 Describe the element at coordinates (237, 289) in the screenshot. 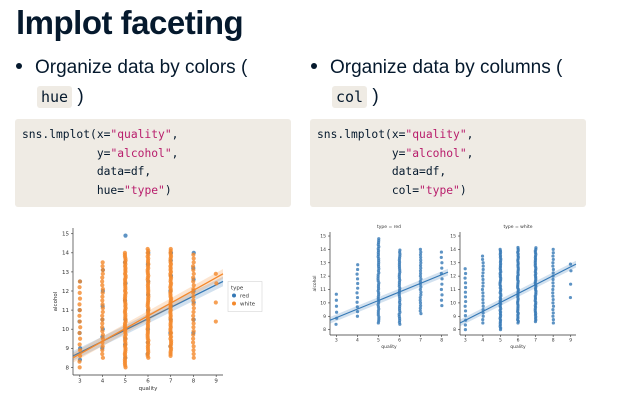

I see `legend-title: type` at that location.